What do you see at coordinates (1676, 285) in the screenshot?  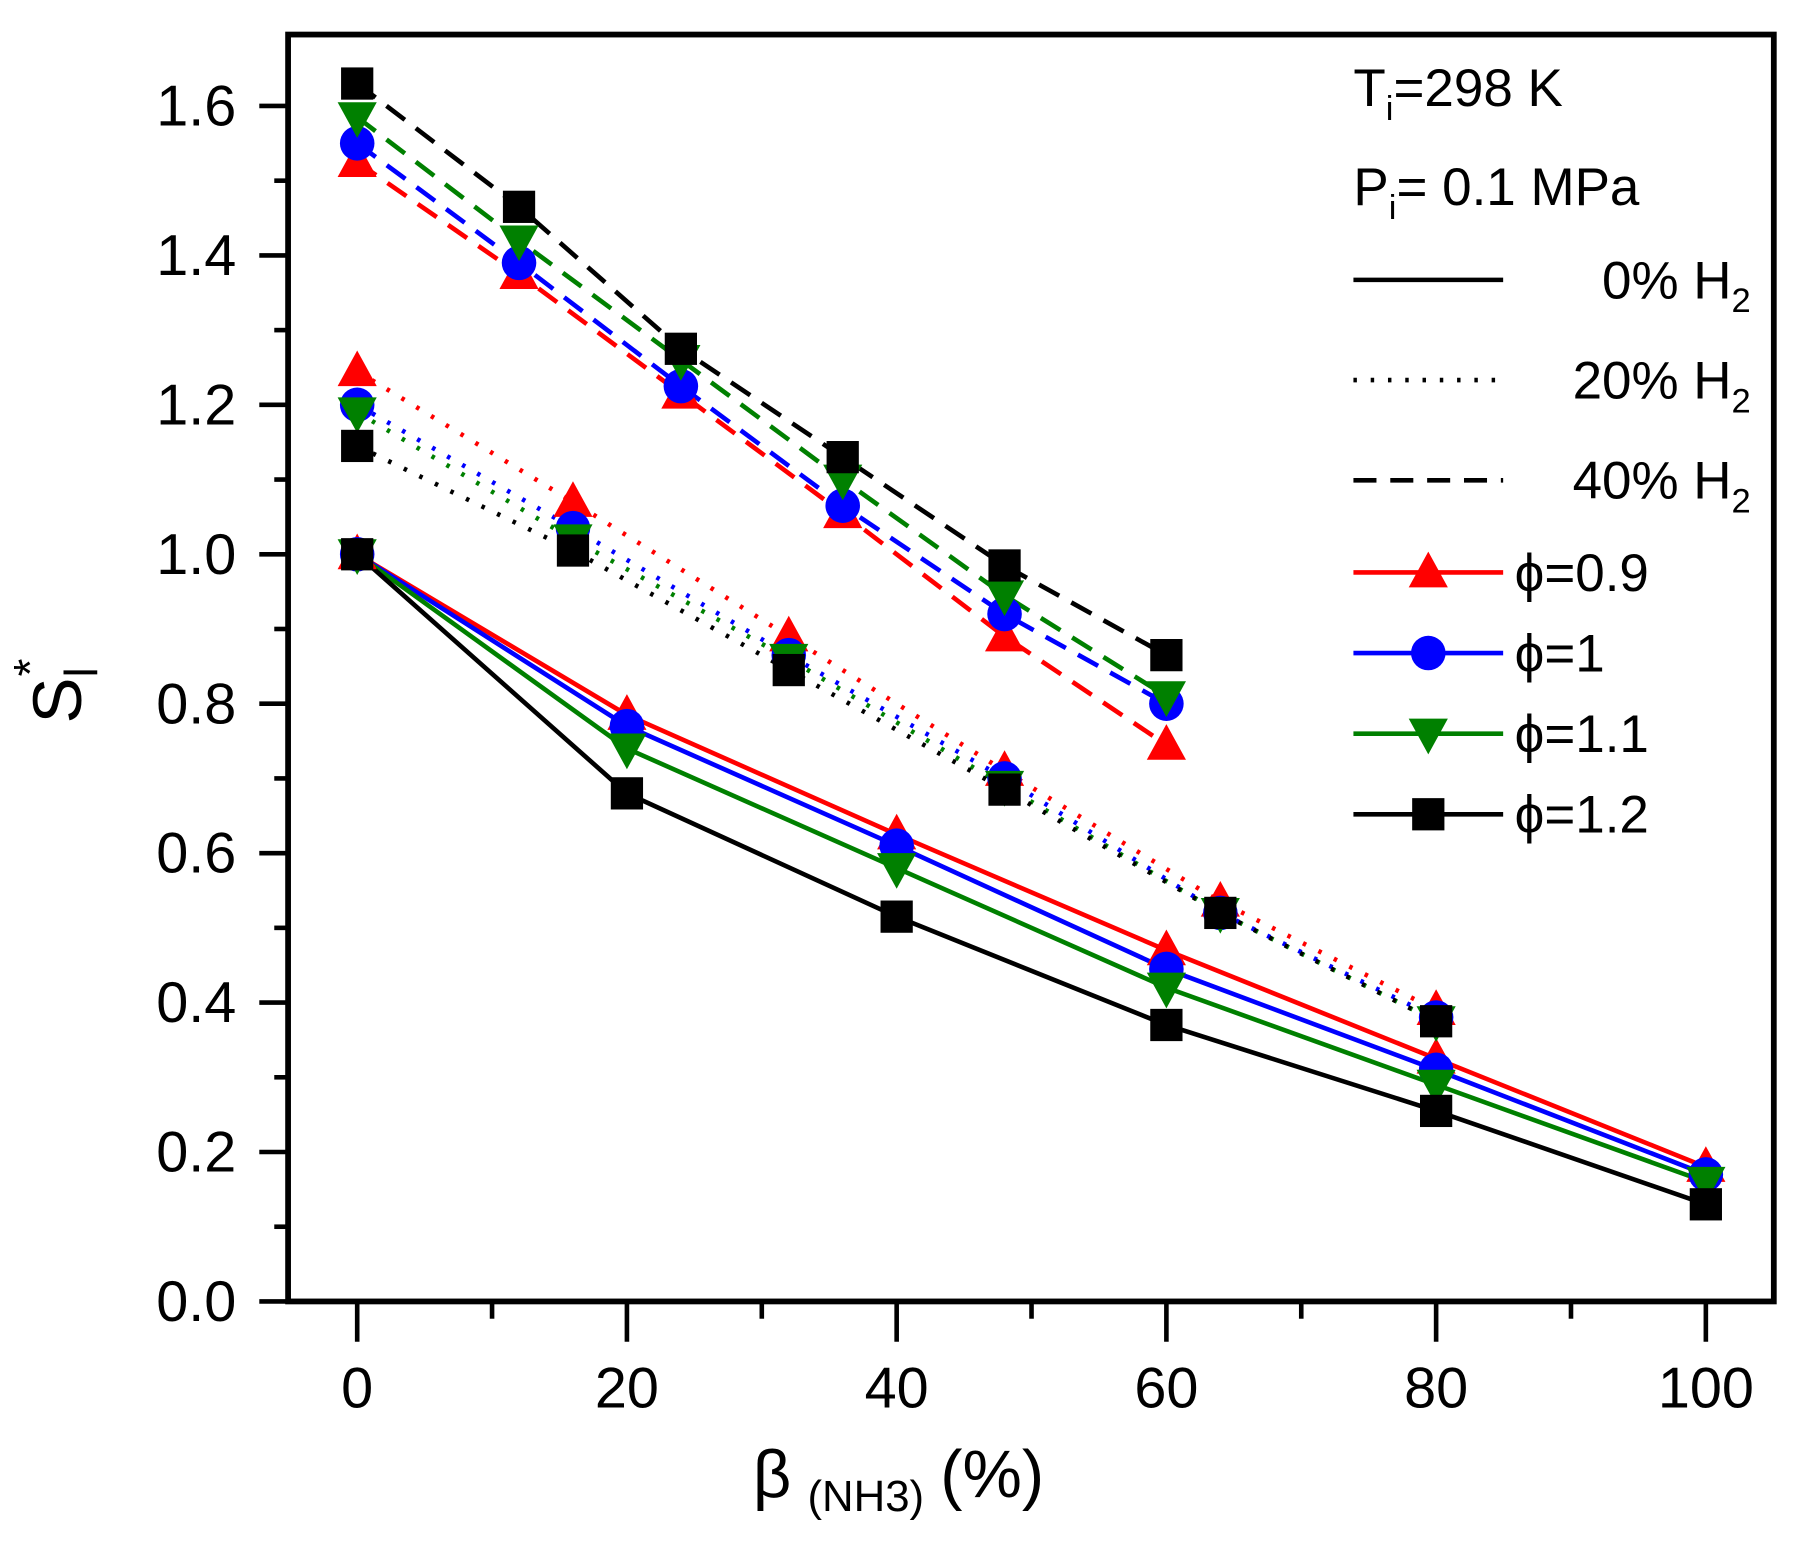 I see `legend-label: 0% H2` at bounding box center [1676, 285].